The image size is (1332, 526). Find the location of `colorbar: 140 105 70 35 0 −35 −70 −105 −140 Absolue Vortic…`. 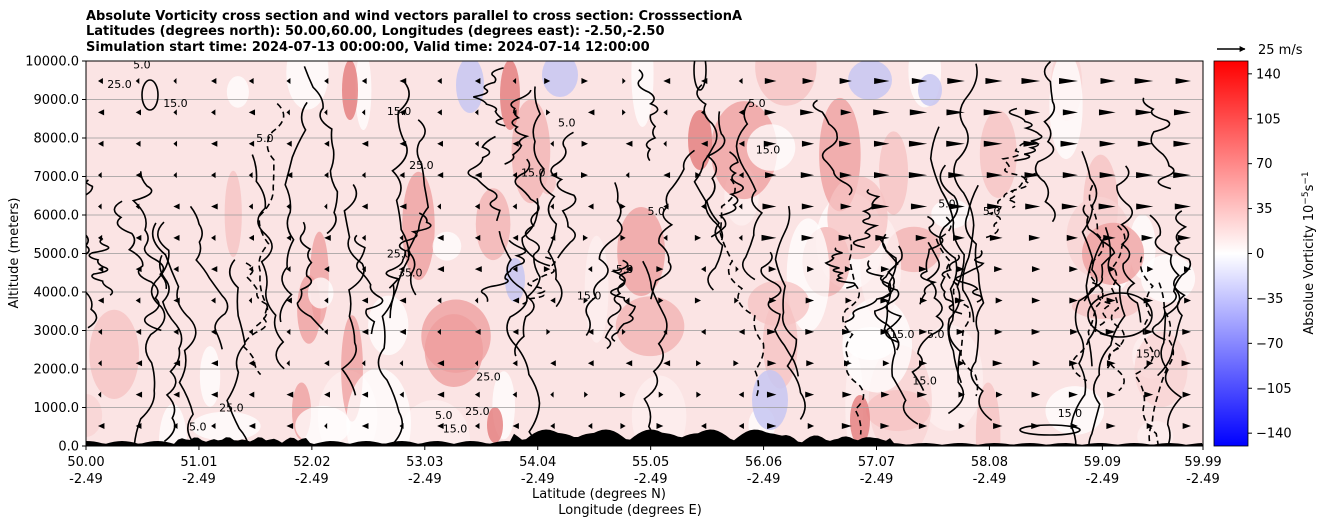

colorbar: 140 105 70 35 0 −35 −70 −105 −140 Absolue Vortic… is located at coordinates (1265, 253).